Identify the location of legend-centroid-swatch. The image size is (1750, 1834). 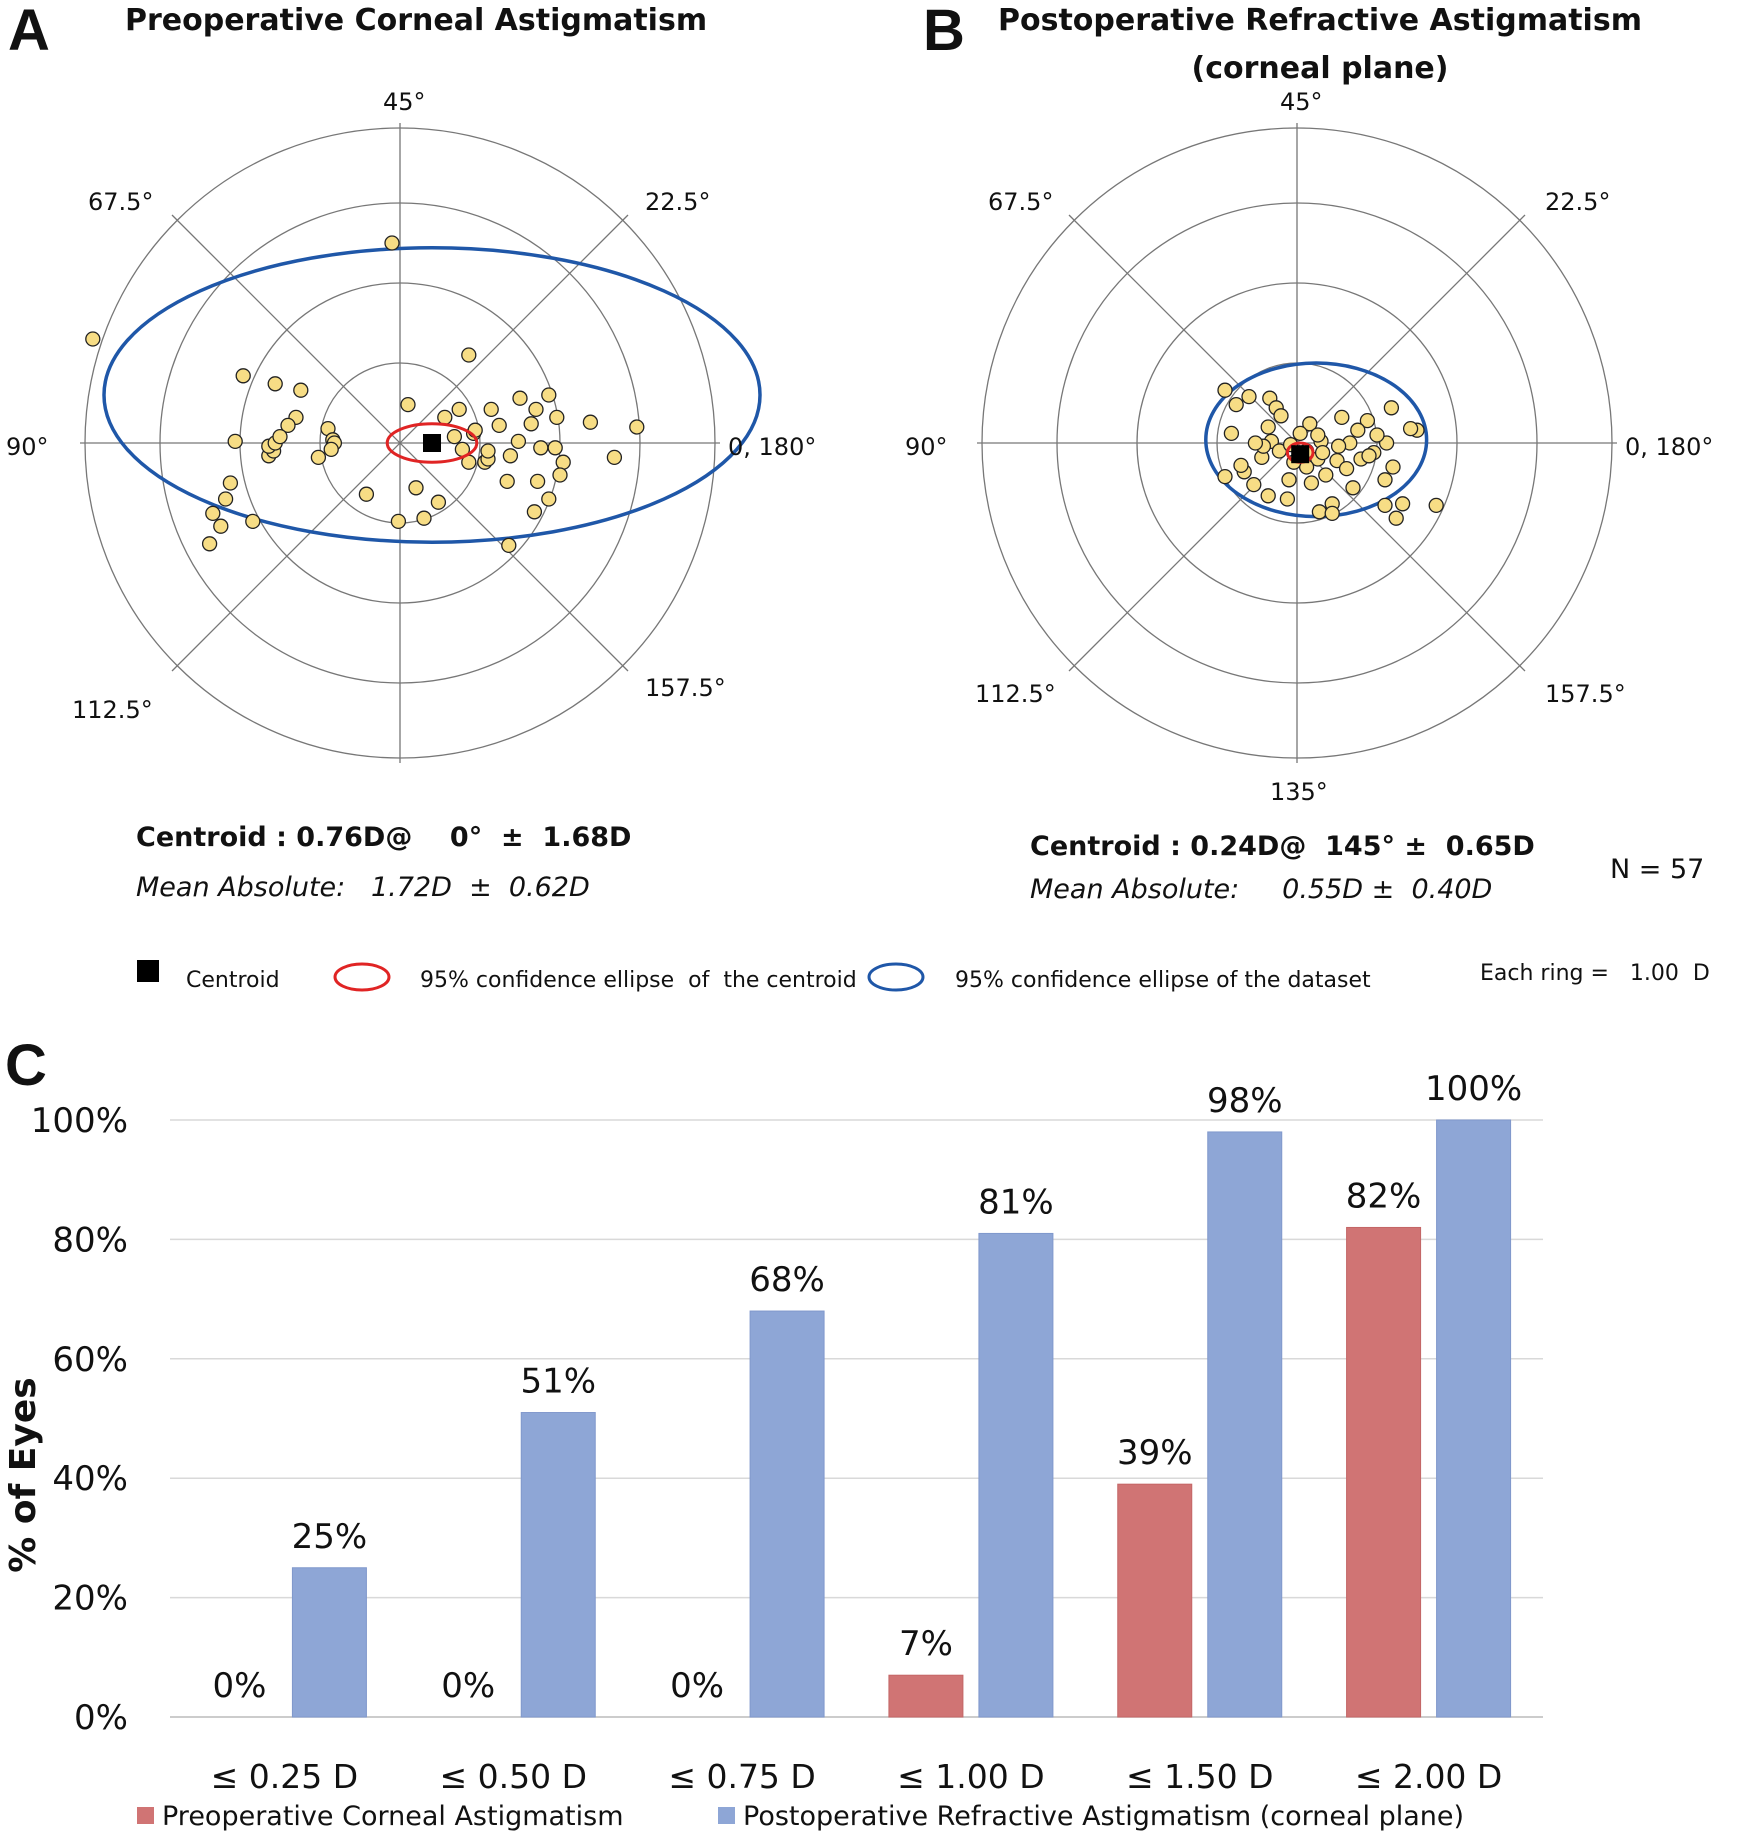
(148, 971).